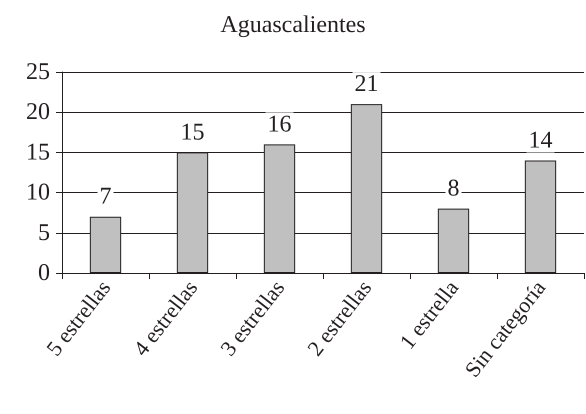 This screenshot has height=414, width=586. I want to click on y-tick-label: 15, so click(38, 152).